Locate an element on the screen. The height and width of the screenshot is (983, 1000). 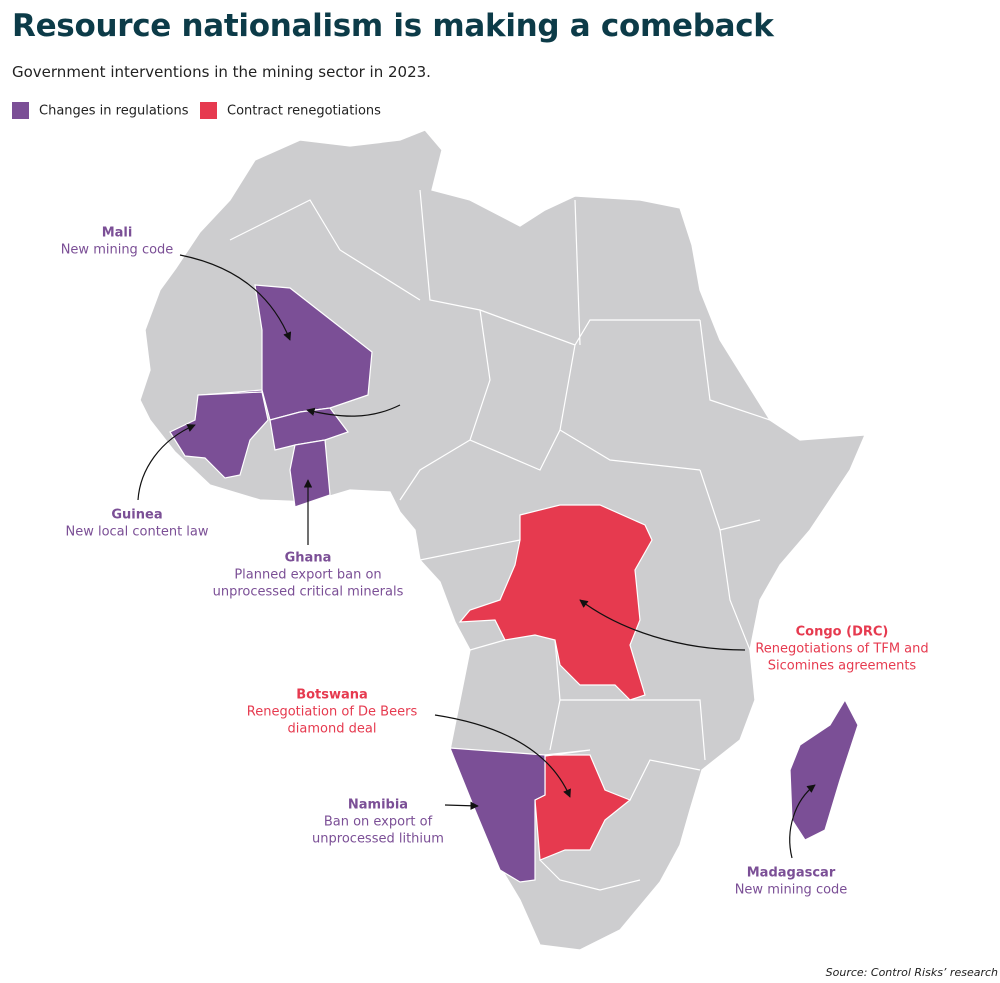
annotation-text: Renegotiations of TFM and is located at coordinates (841, 649).